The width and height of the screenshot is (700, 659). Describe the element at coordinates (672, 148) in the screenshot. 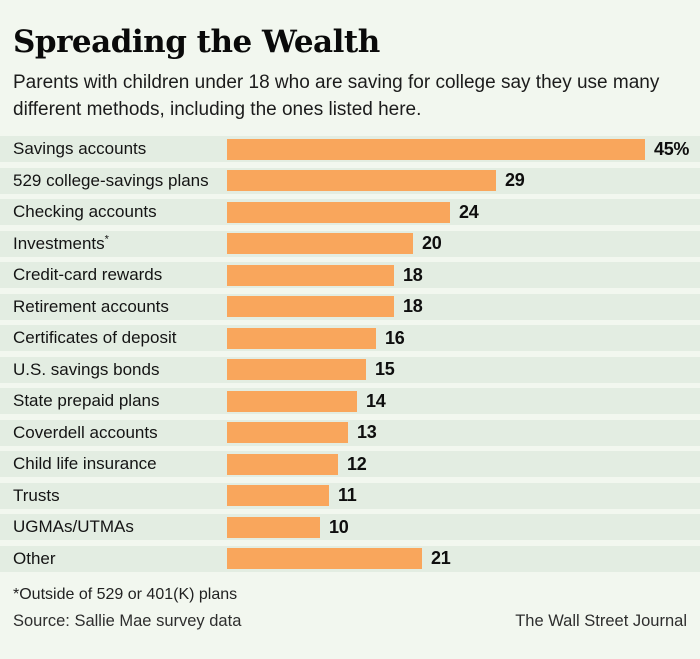

I see `value-label: 45%` at that location.